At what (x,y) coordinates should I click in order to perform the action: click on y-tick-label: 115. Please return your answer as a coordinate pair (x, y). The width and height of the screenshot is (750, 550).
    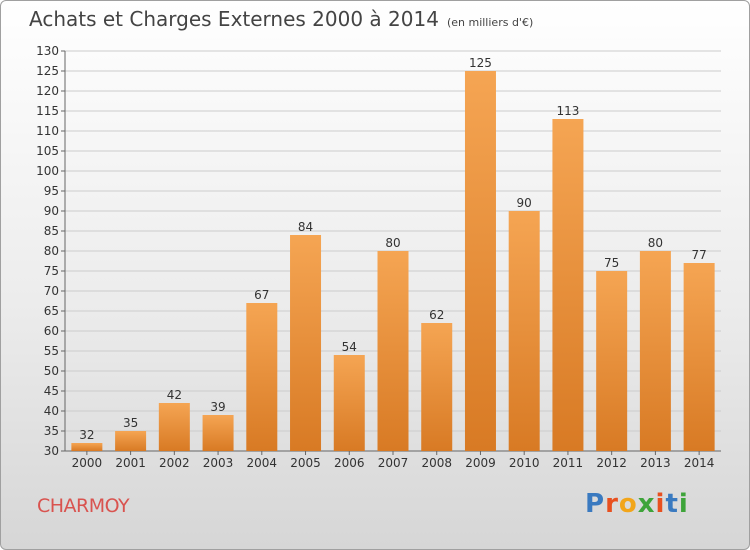
    Looking at the image, I should click on (47, 111).